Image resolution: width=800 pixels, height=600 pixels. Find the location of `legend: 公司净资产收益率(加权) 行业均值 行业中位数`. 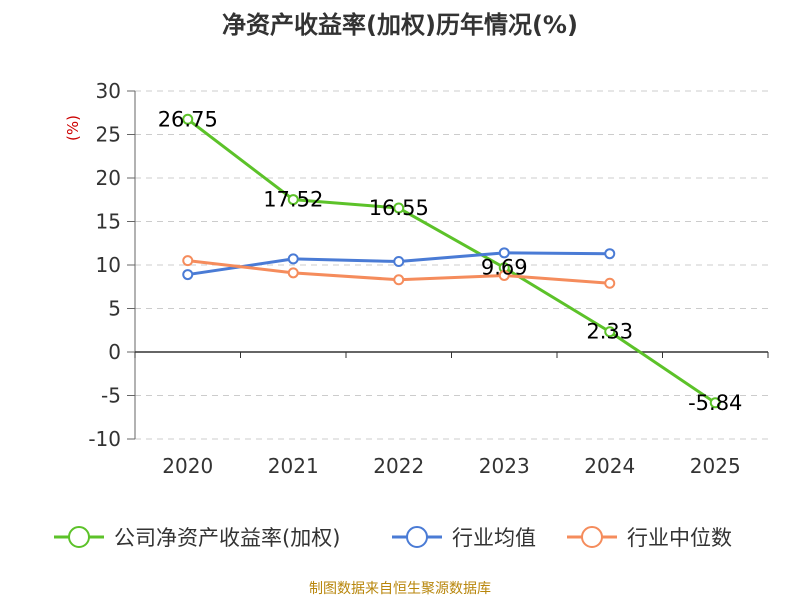

legend: 公司净资产收益率(加权) 行业均值 行业中位数 is located at coordinates (393, 538).